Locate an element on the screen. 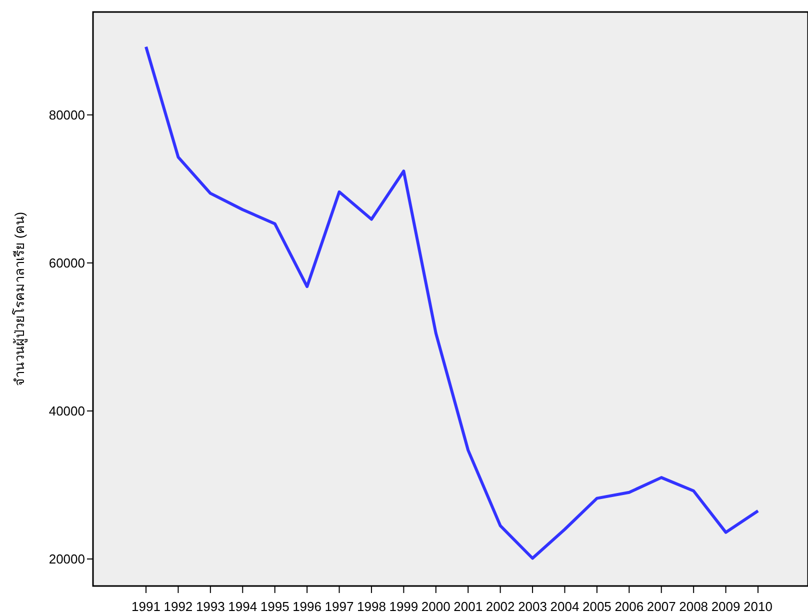 The image size is (808, 615). x-tick-label: 2008 is located at coordinates (693, 606).